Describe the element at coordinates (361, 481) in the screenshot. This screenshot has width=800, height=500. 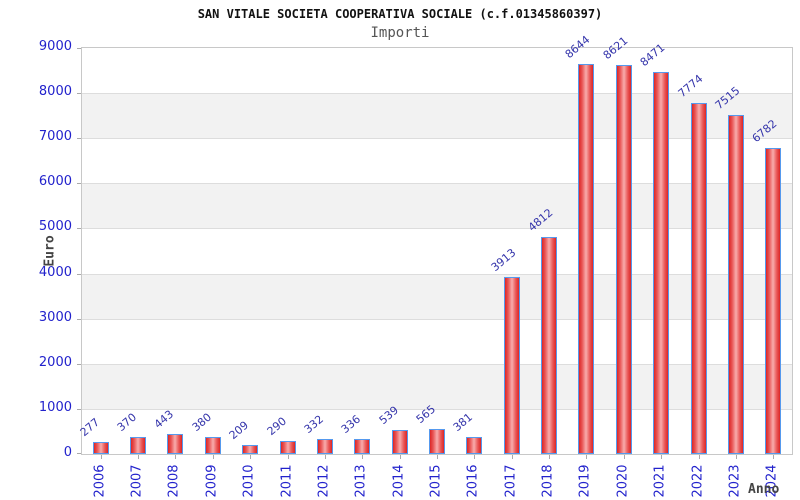
I see `x-tick-label: 2013` at that location.